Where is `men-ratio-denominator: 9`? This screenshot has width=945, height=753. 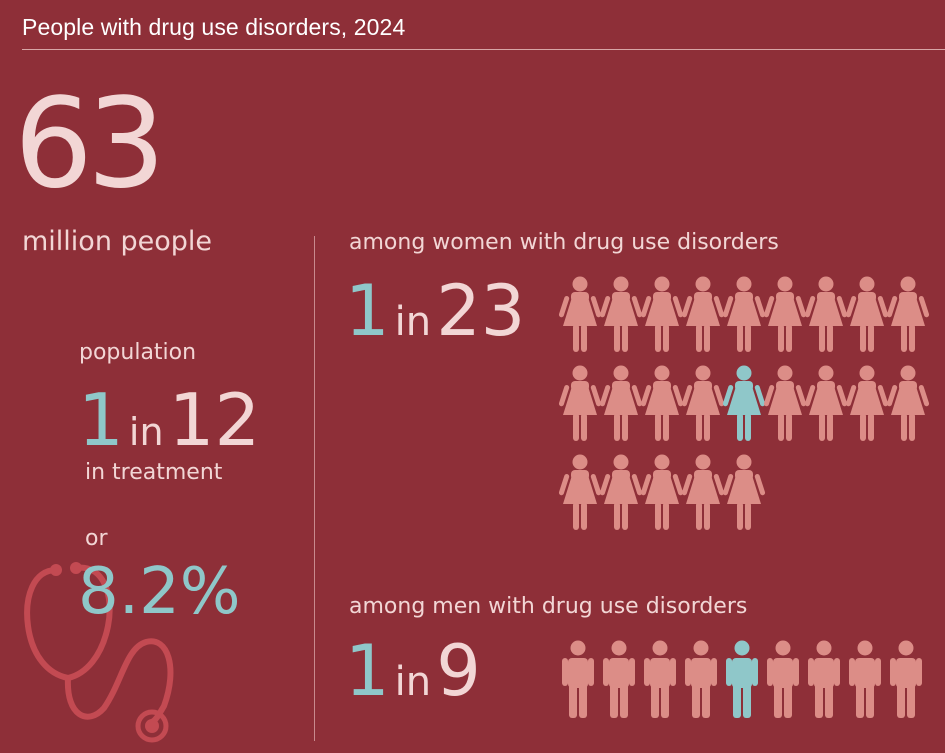 men-ratio-denominator: 9 is located at coordinates (458, 671).